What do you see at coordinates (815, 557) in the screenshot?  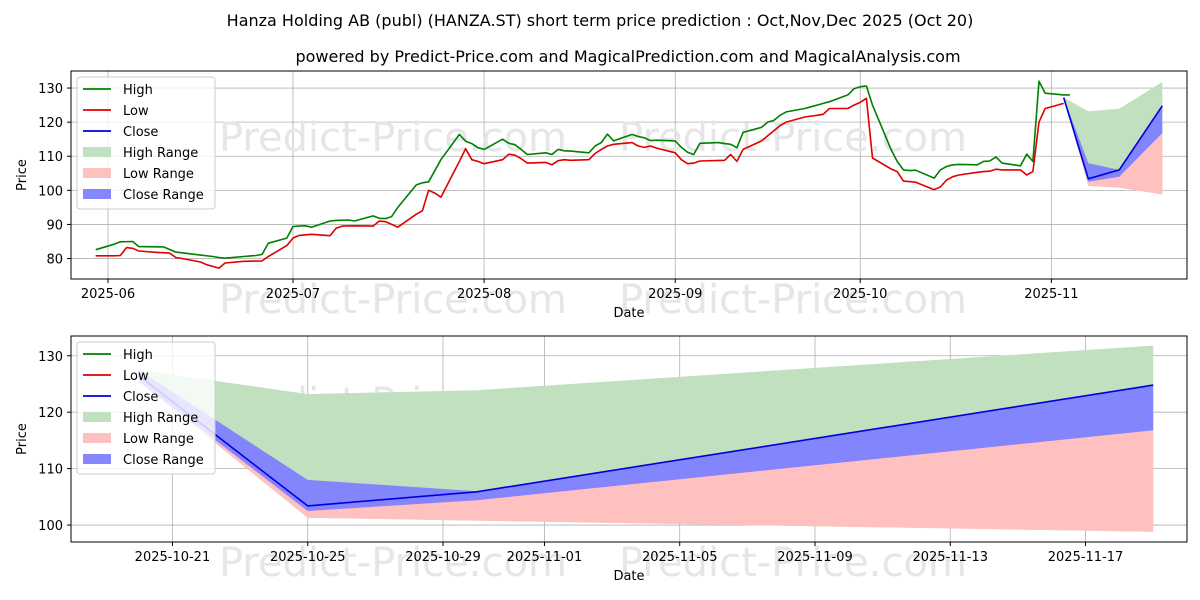 I see `x-tick-label: 2025-11-09` at bounding box center [815, 557].